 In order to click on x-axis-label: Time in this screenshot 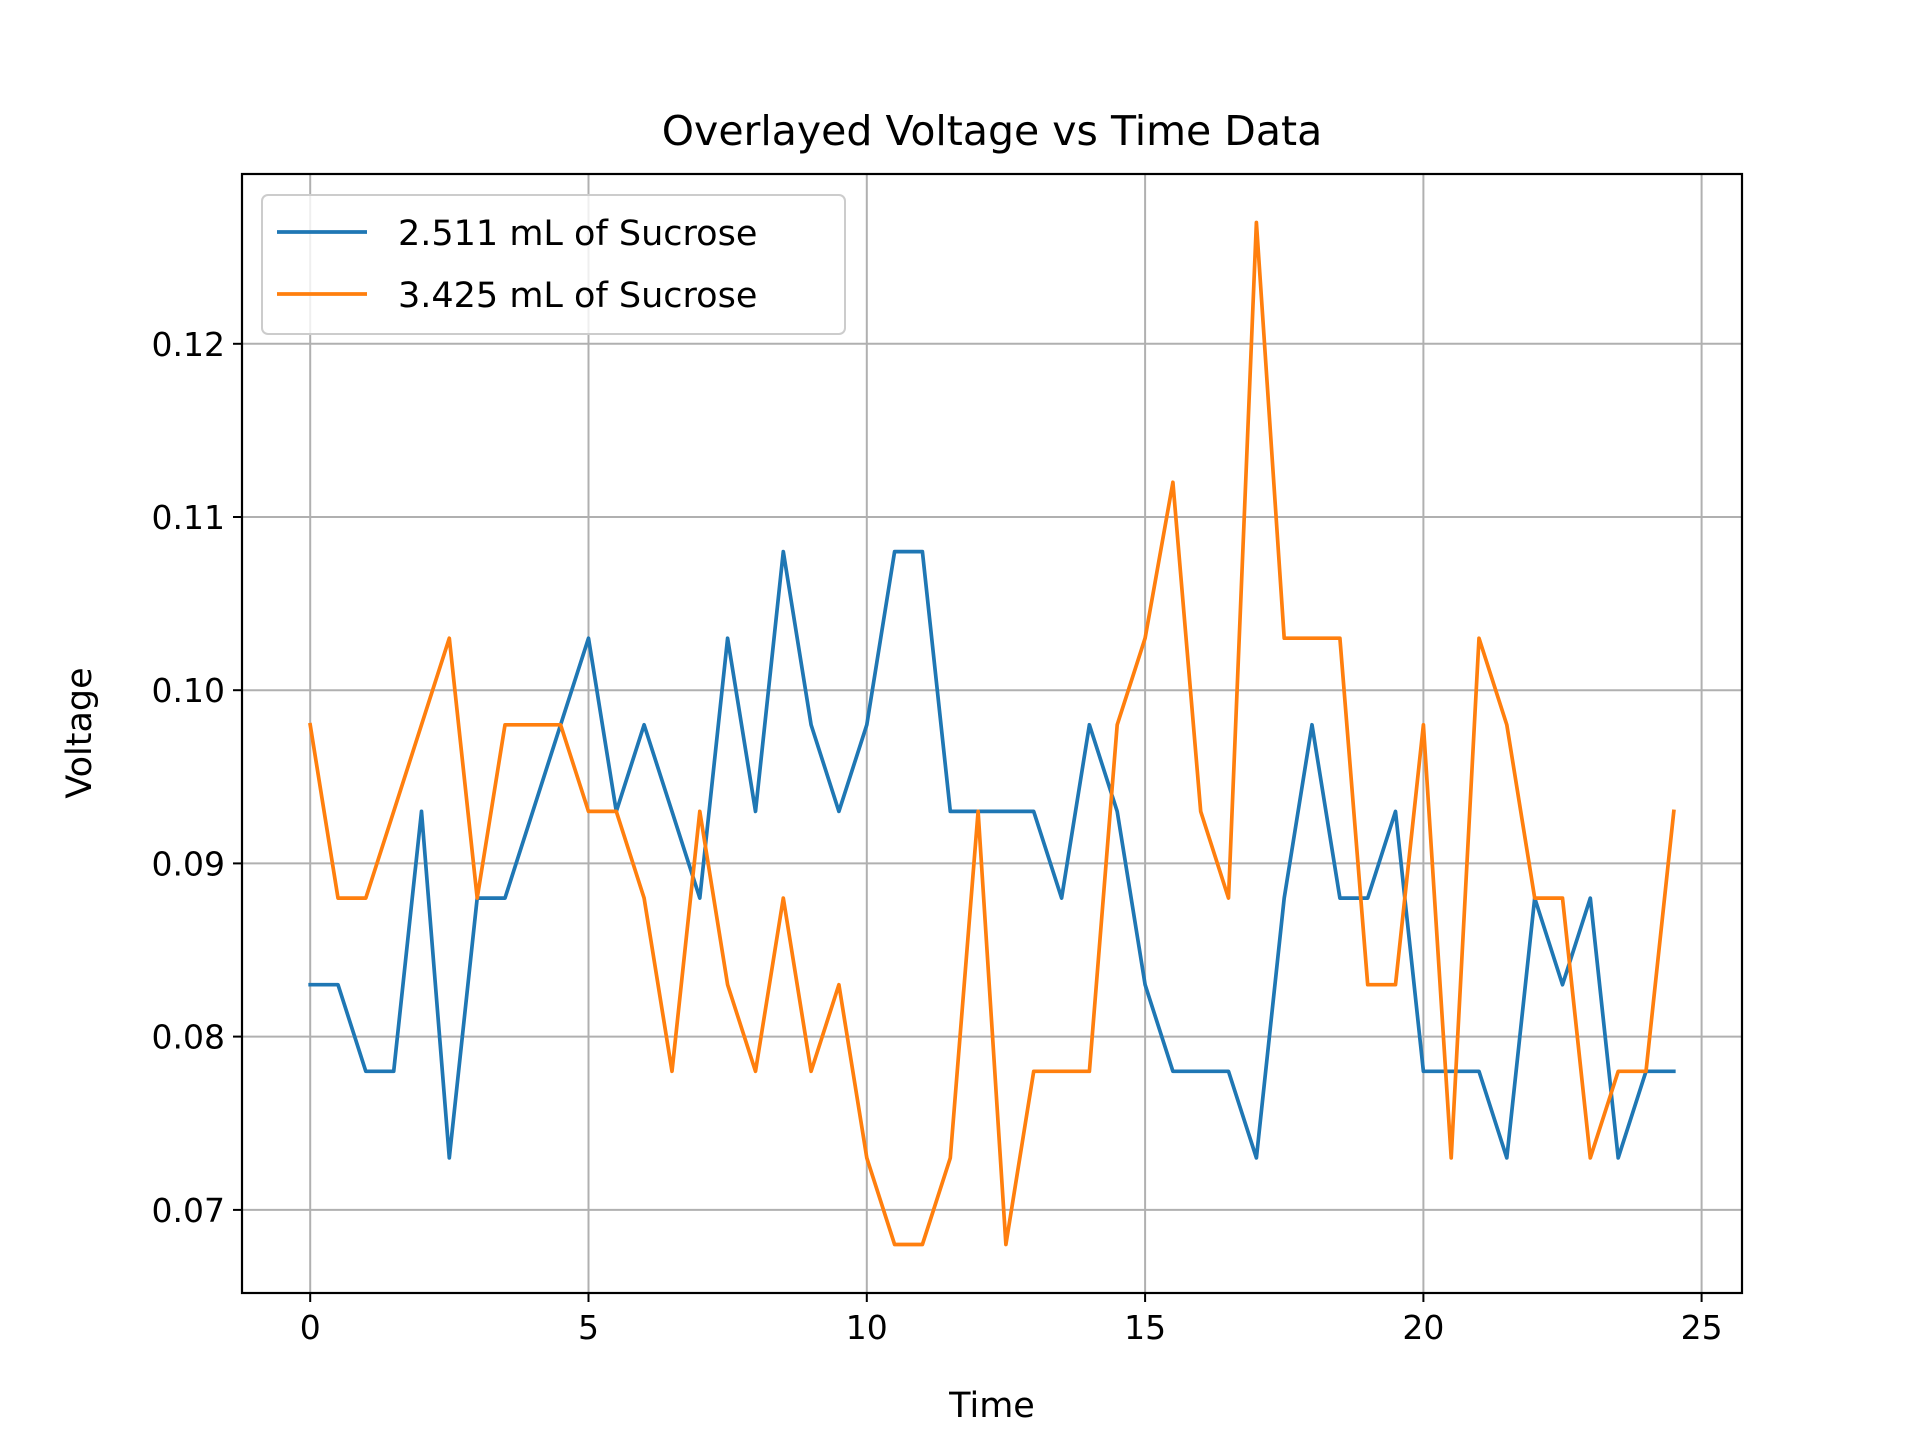, I will do `click(991, 1406)`.